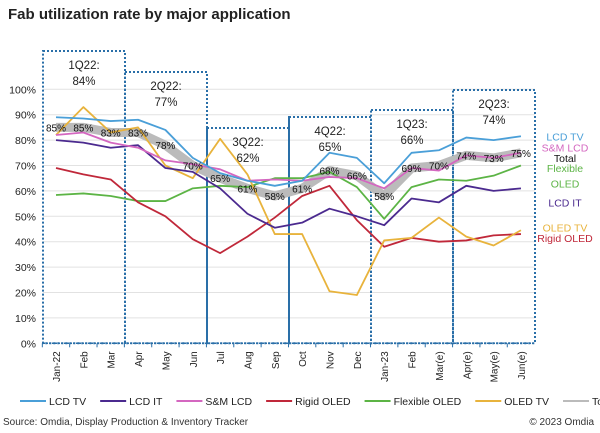 This screenshot has height=433, width=600. Describe the element at coordinates (561, 422) in the screenshot. I see `copyright: © 2023 Omdia` at that location.